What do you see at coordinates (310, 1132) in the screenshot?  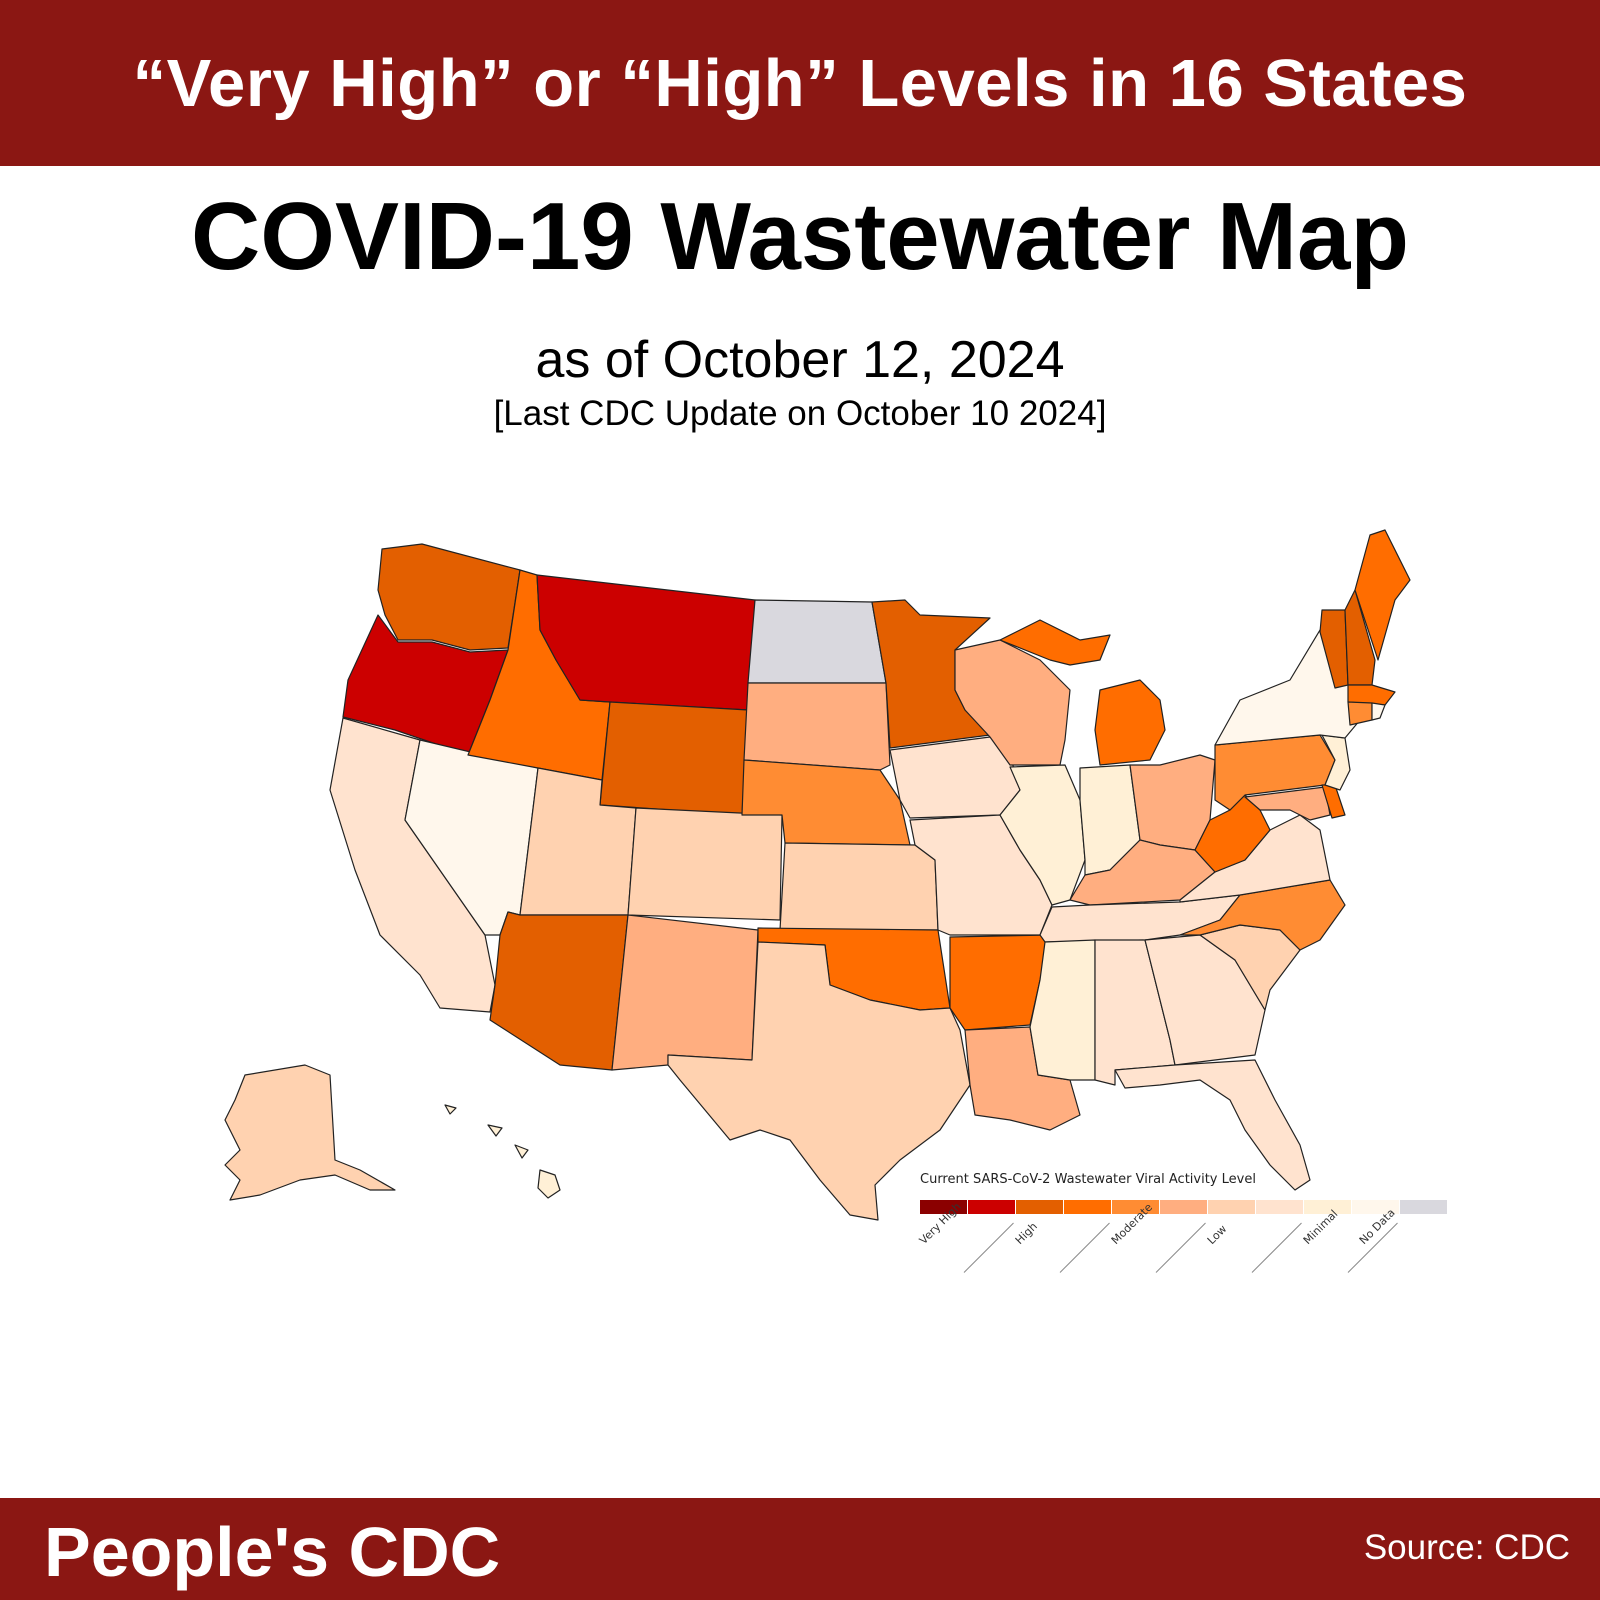 I see `state-alaska` at bounding box center [310, 1132].